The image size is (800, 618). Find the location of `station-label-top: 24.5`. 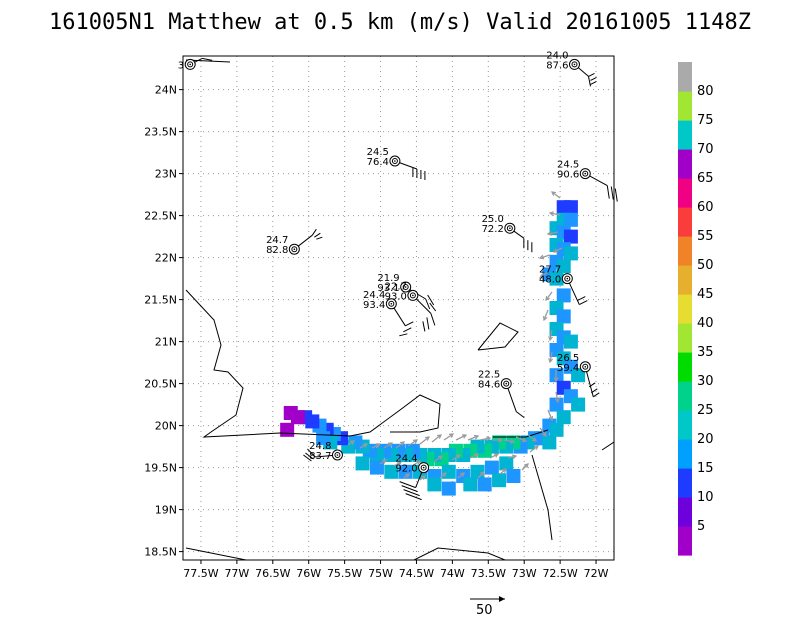

station-label-top: 24.5 is located at coordinates (568, 165).